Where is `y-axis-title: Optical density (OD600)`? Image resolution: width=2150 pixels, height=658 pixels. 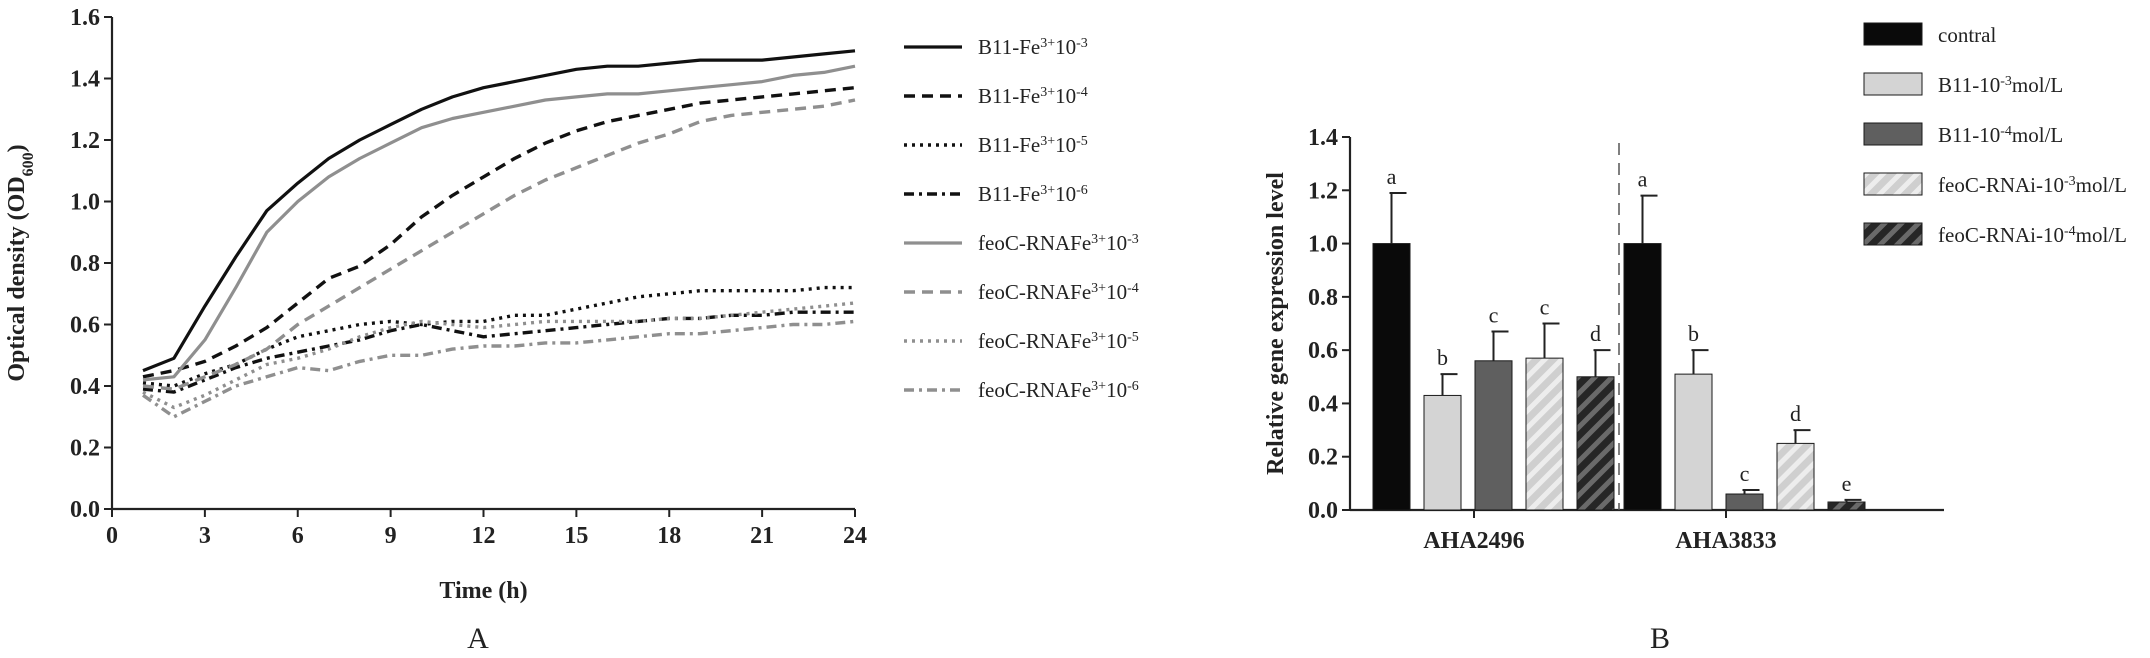
y-axis-title: Optical density (OD600) is located at coordinates (20, 262).